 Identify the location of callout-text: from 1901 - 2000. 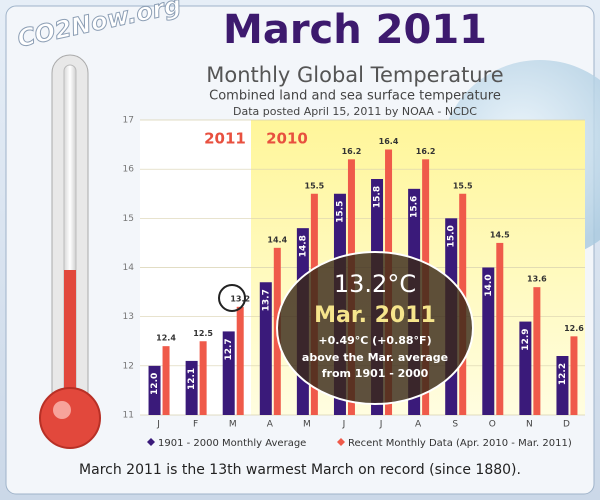
(375, 373).